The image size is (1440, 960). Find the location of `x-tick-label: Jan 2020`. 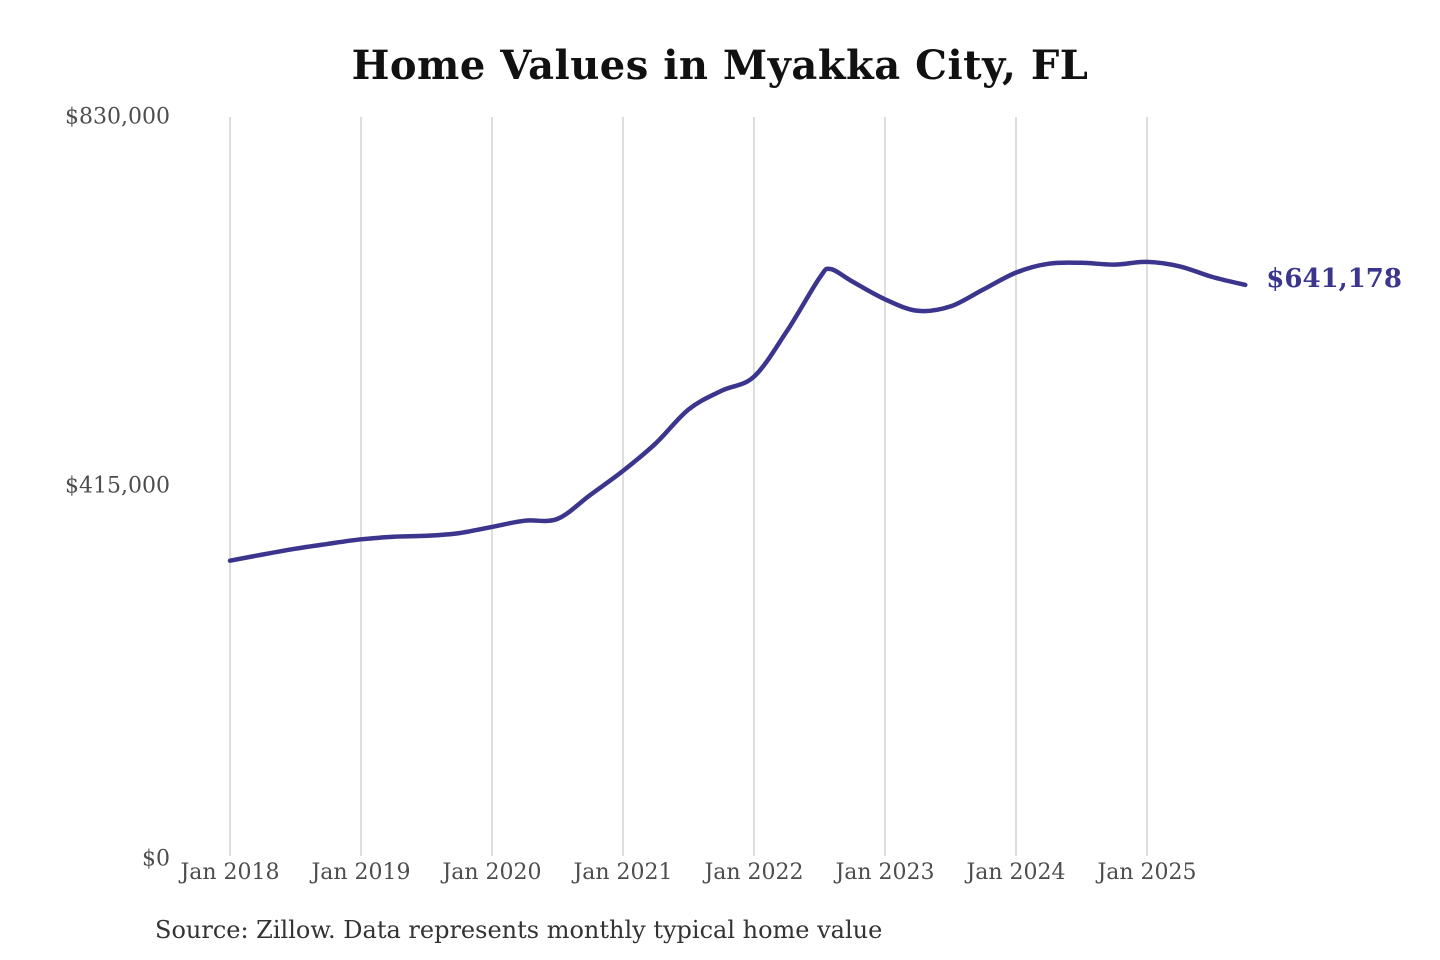

x-tick-label: Jan 2020 is located at coordinates (492, 872).